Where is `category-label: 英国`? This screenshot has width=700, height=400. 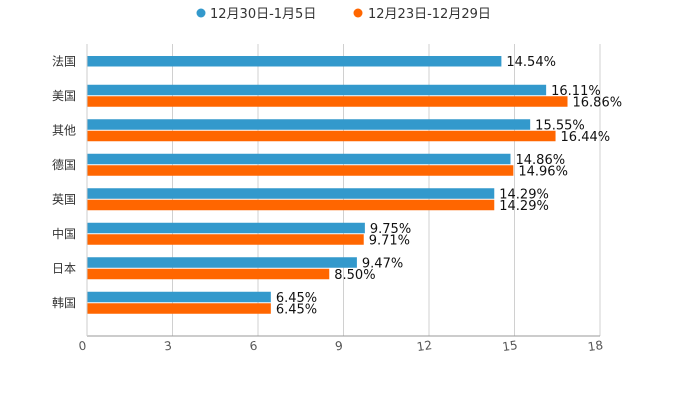 category-label: 英国 is located at coordinates (64, 199).